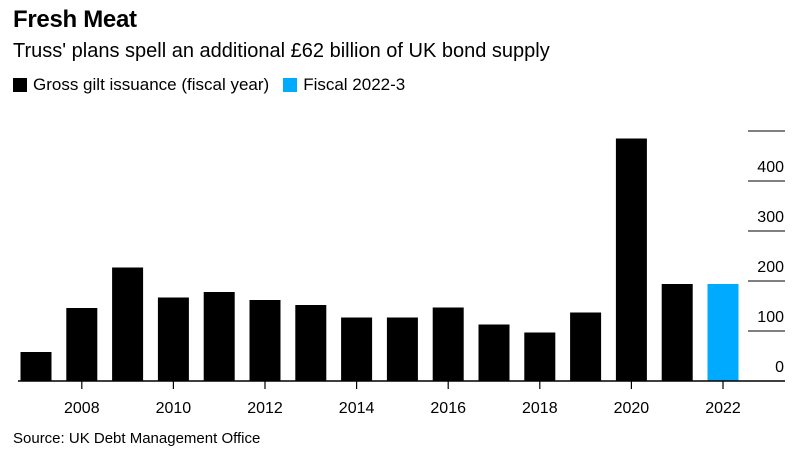  Describe the element at coordinates (219, 336) in the screenshot. I see `bar-2011` at that location.